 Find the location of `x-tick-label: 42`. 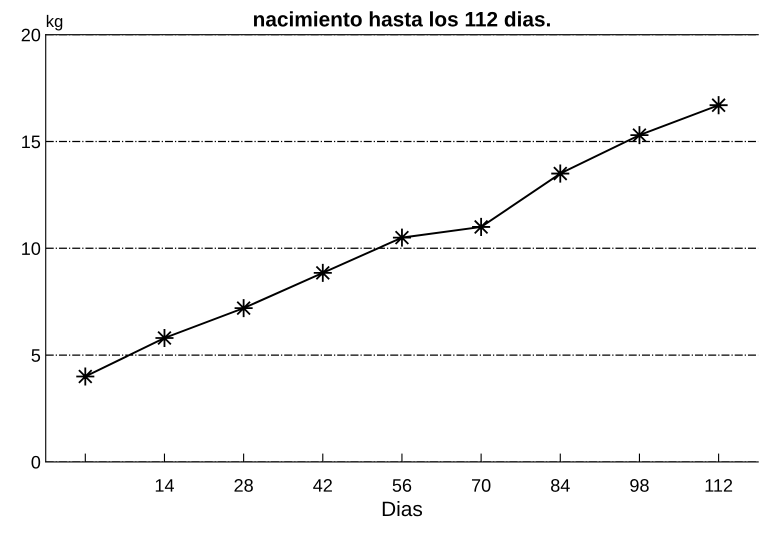

x-tick-label: 42 is located at coordinates (322, 485).